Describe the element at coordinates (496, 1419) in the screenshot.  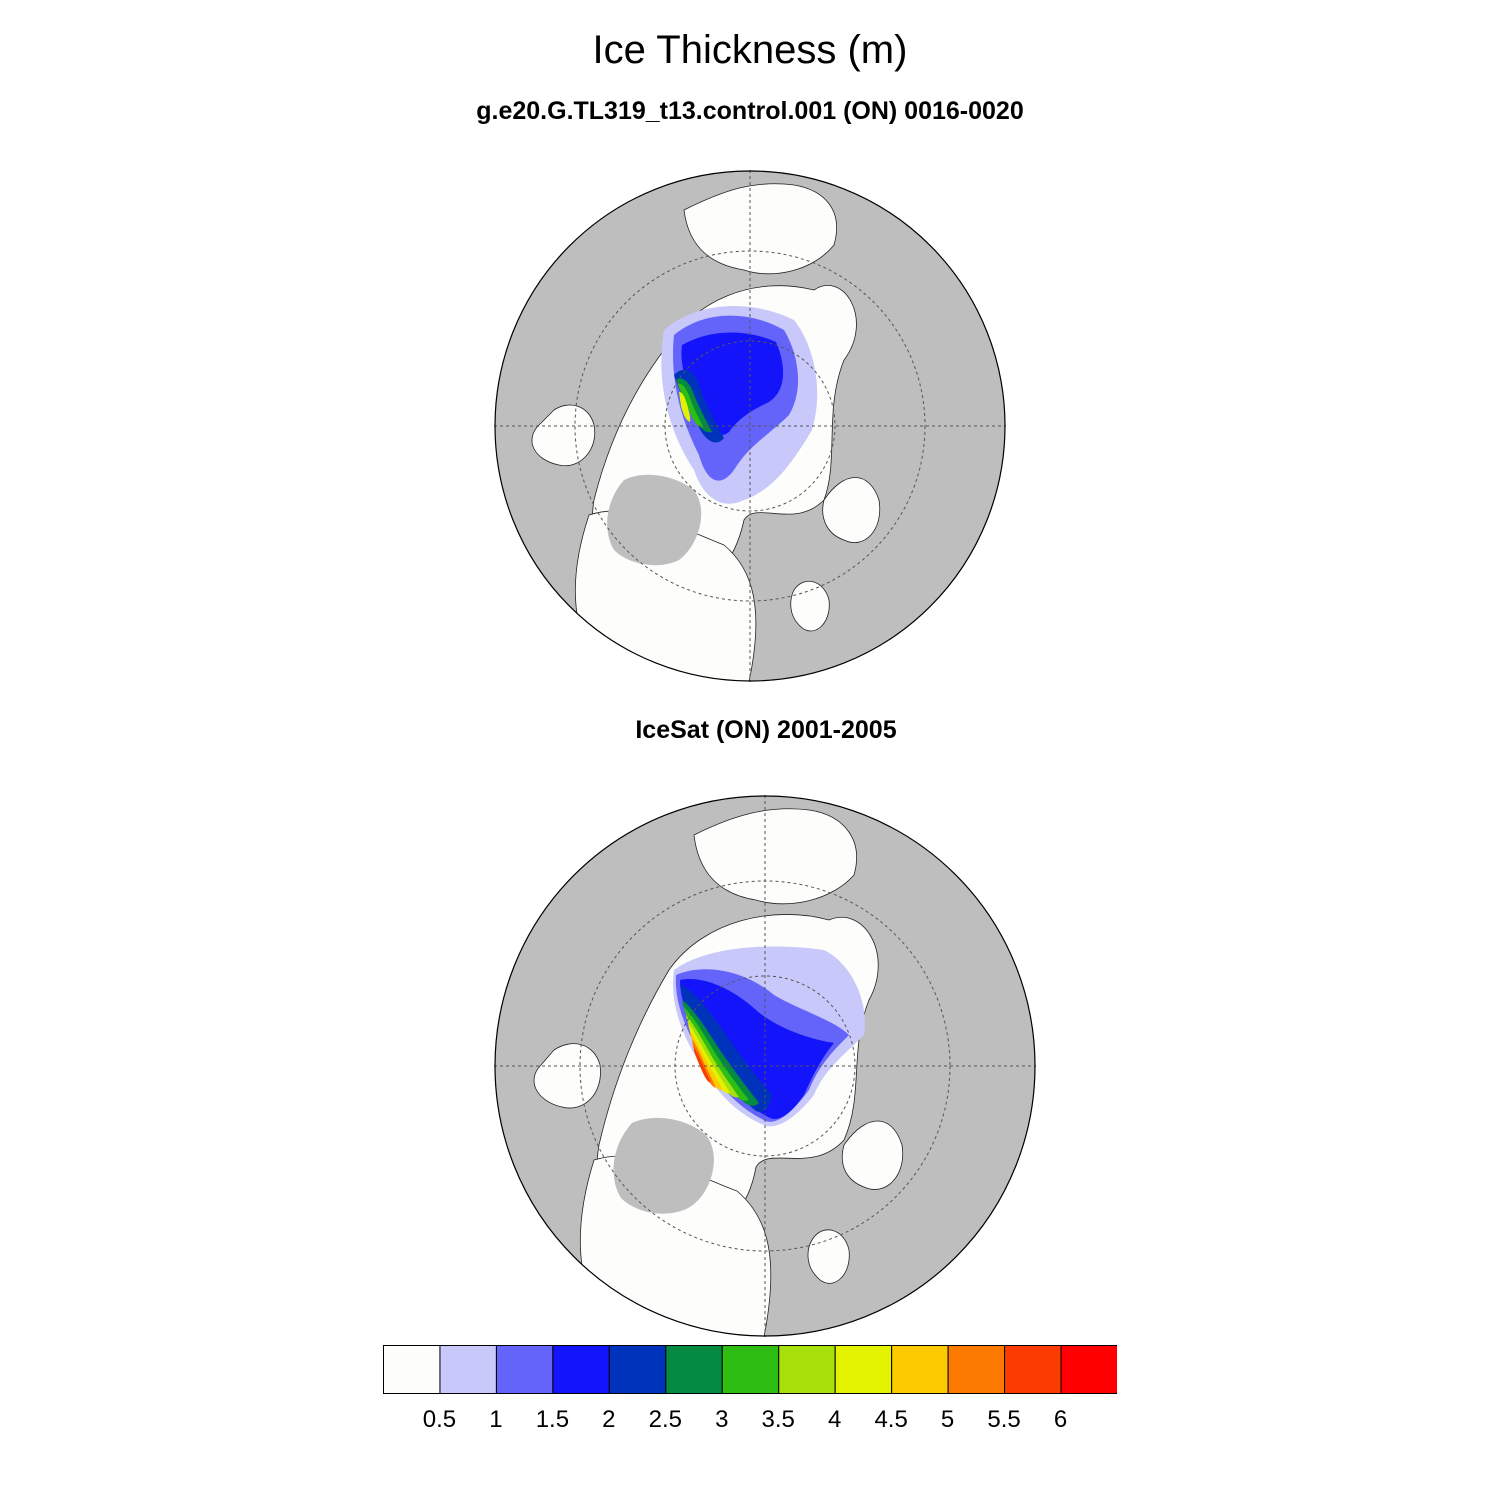
I see `colorbar-tick-label: 1` at that location.